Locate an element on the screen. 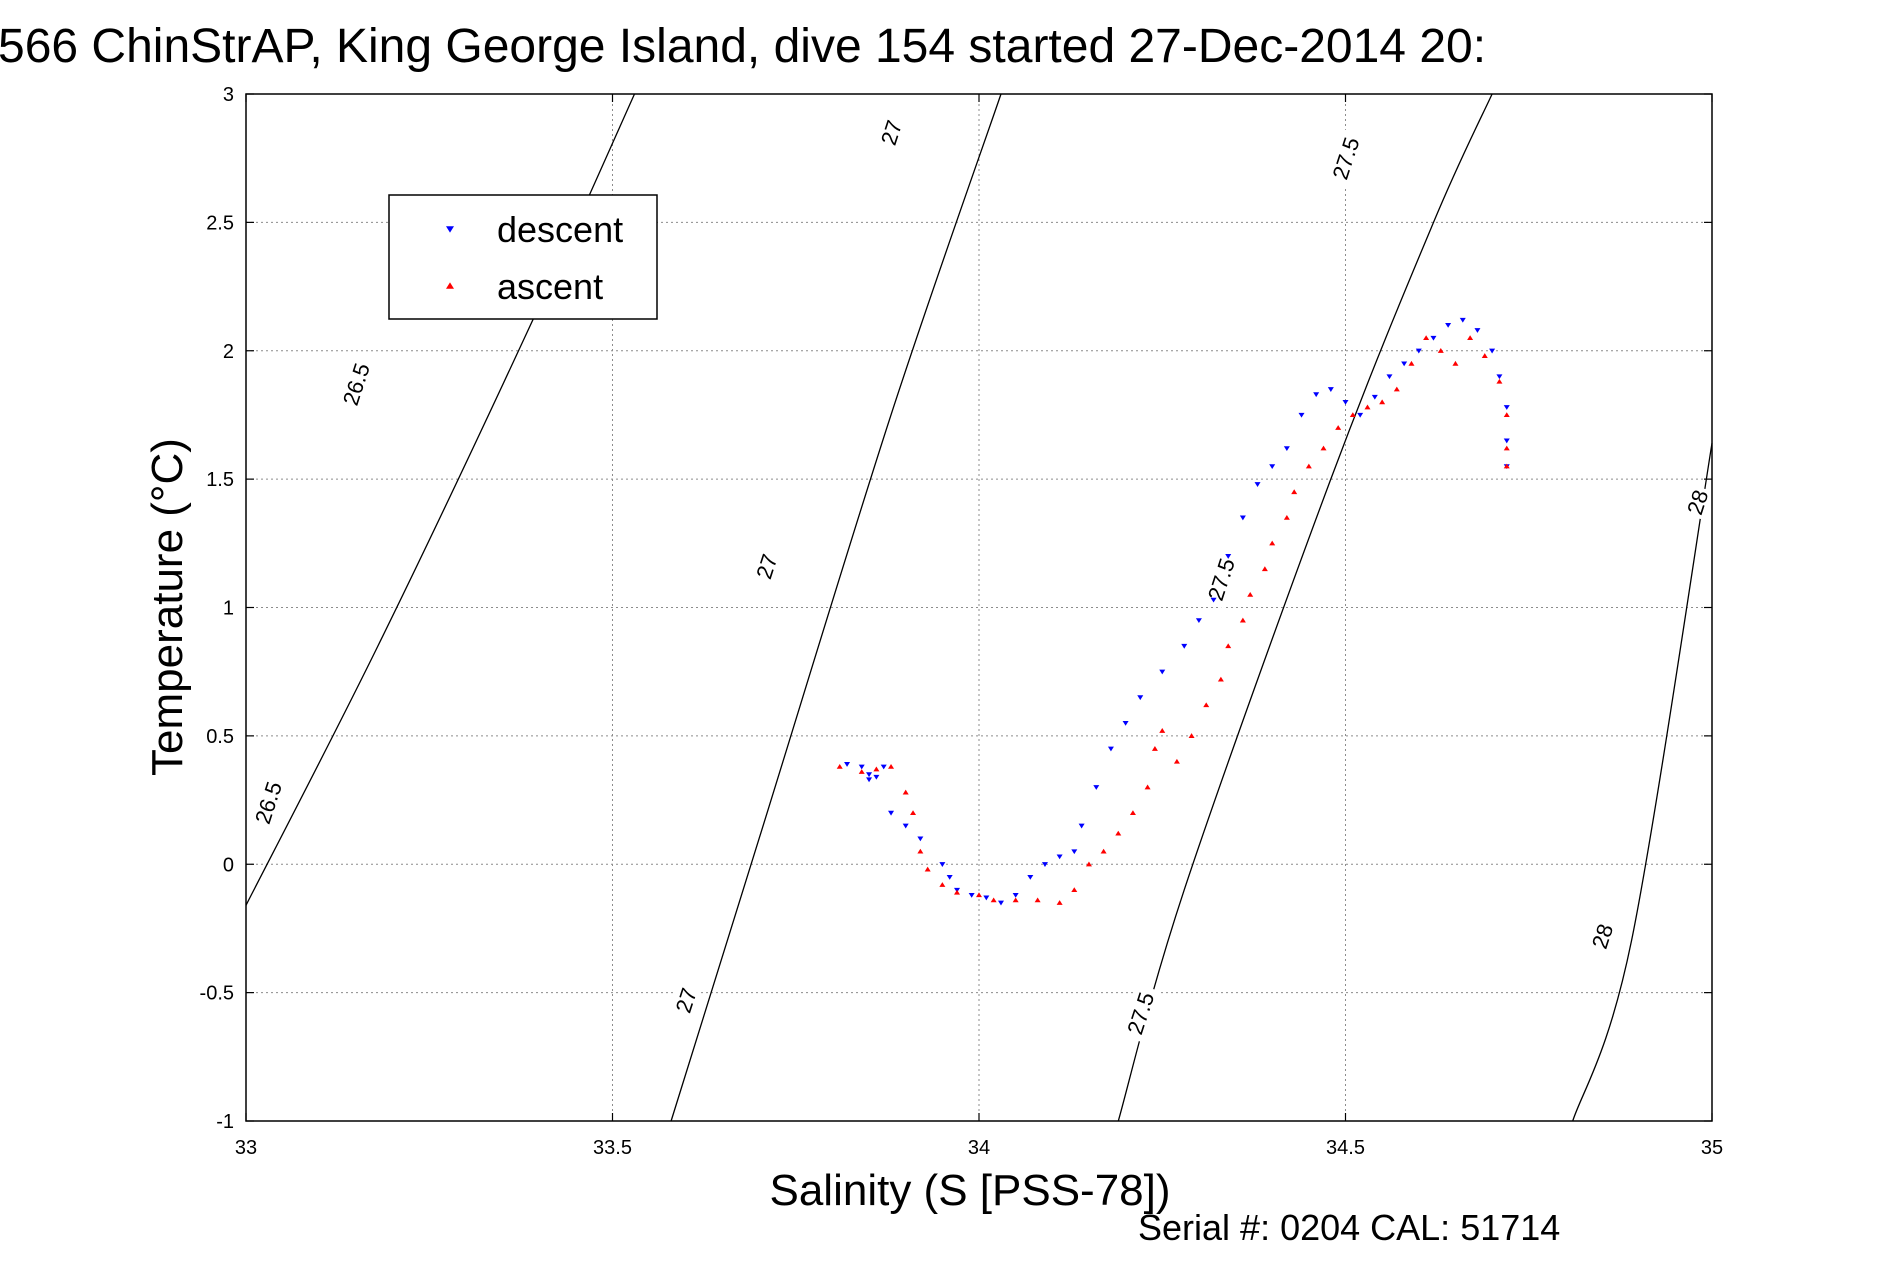 This screenshot has width=1891, height=1262. contour-label: 26.5 is located at coordinates (356, 384).